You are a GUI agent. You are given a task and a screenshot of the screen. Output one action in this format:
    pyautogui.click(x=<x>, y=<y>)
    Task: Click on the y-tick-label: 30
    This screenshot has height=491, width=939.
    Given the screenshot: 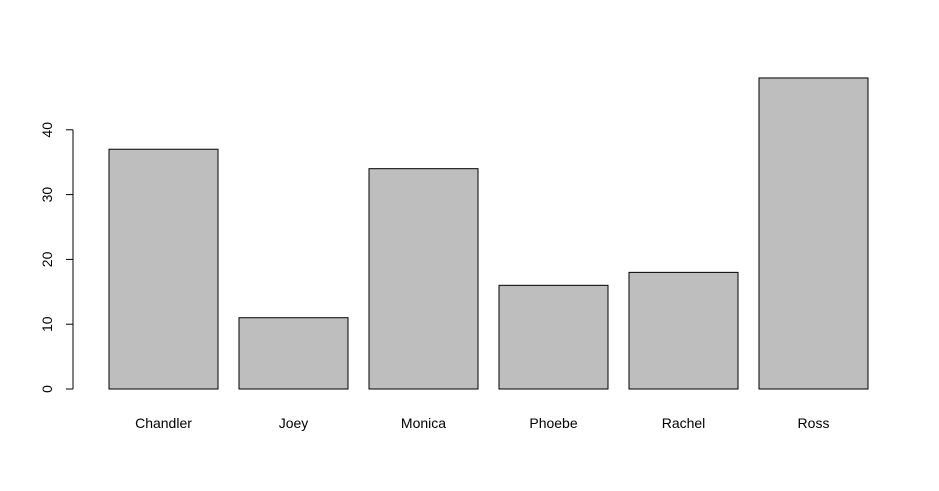 What is the action you would take?
    pyautogui.click(x=47, y=195)
    